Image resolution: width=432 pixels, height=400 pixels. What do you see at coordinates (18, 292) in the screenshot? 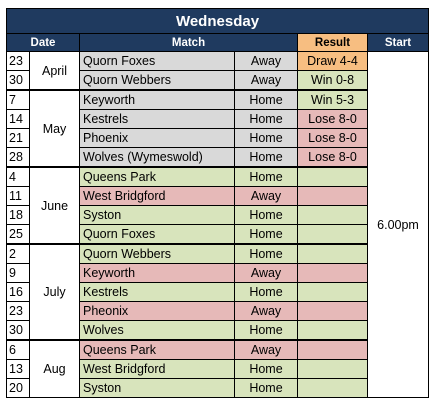
I see `day-cell: 16` at bounding box center [18, 292].